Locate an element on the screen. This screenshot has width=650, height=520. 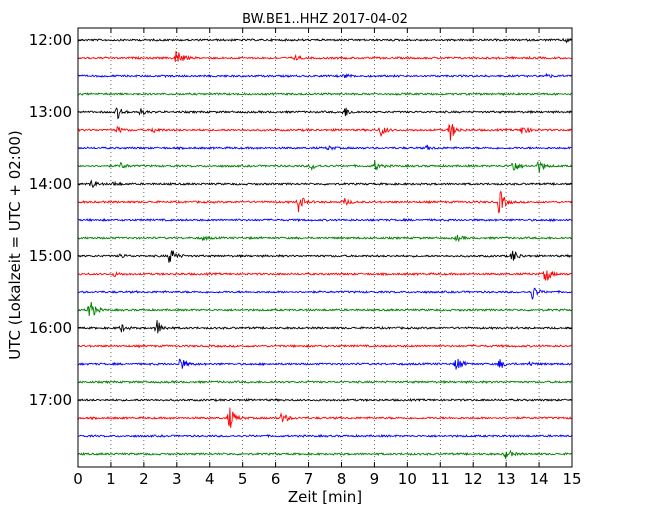
y-tick-label: 12:00 is located at coordinates (50, 40).